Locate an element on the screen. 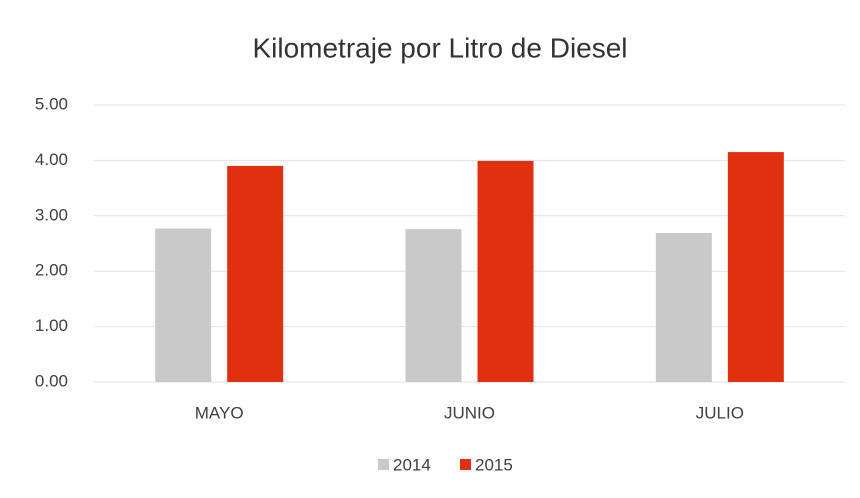 This screenshot has width=860, height=498. legend-label: 2015 is located at coordinates (494, 464).